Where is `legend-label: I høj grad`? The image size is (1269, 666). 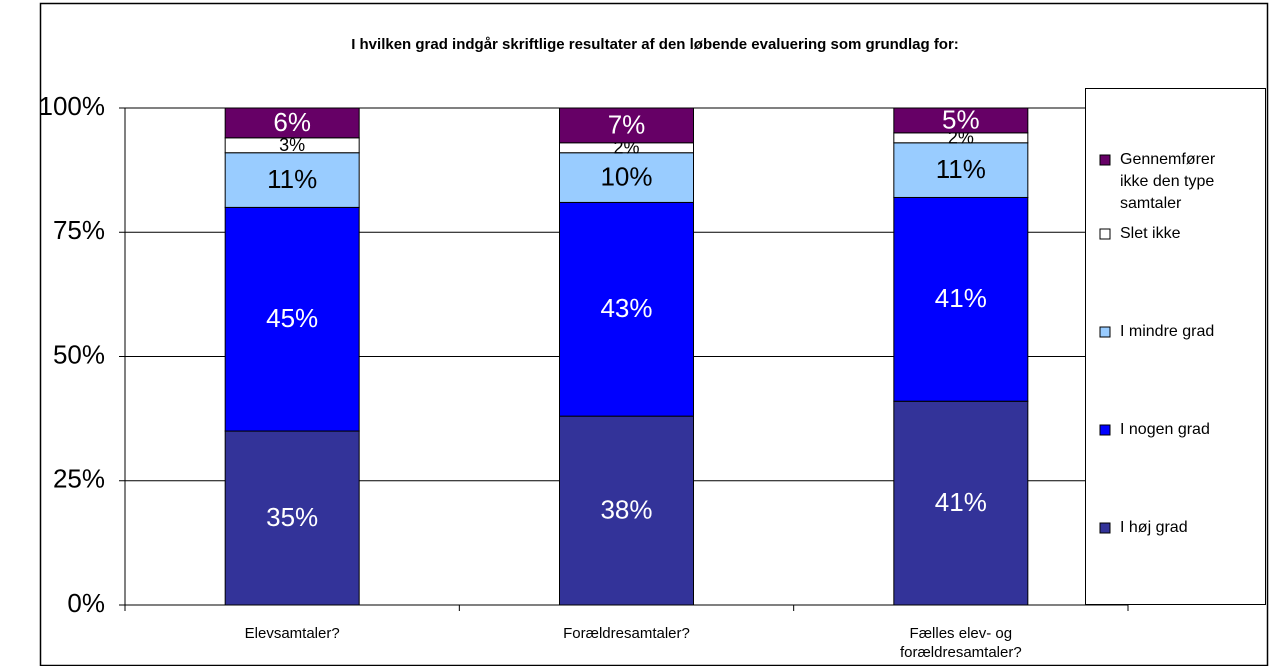
legend-label: I høj grad is located at coordinates (1154, 527).